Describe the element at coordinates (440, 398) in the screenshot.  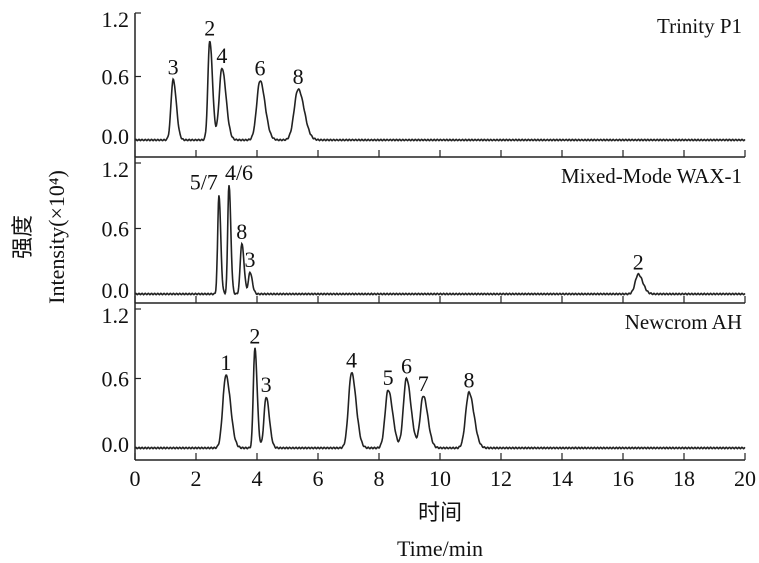
I see `trace-newcrom-ah` at that location.